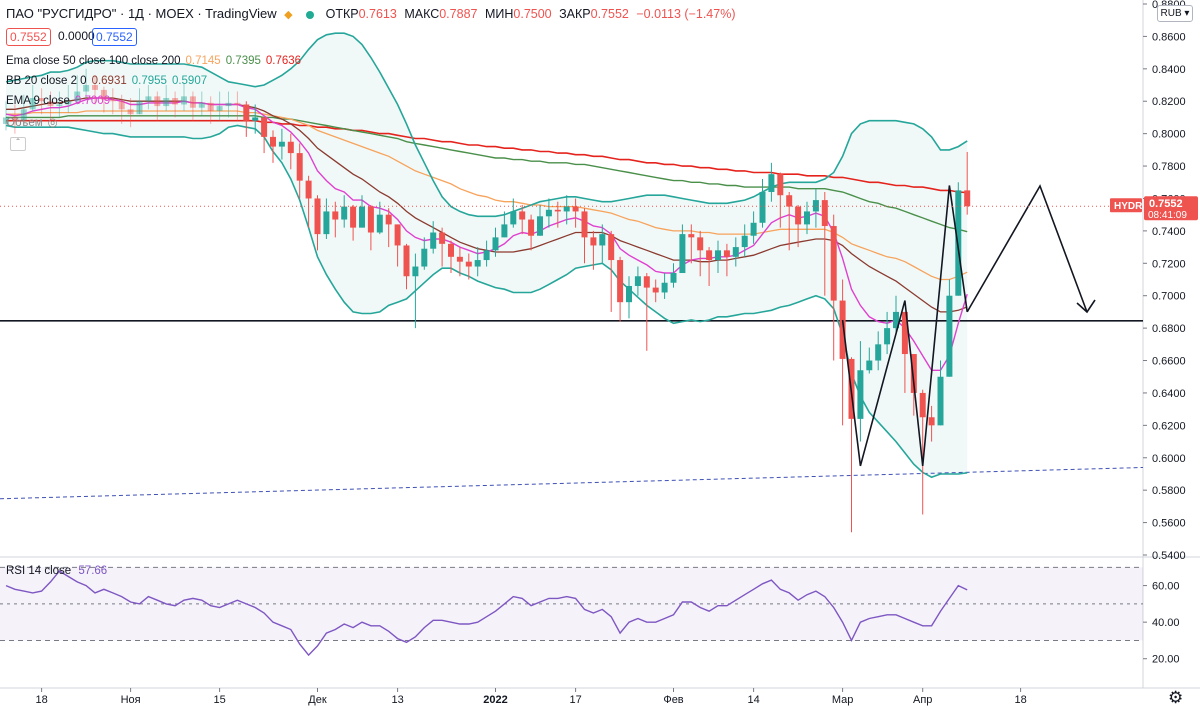  I want to click on eye-off-icon: ◎, so click(52, 123).